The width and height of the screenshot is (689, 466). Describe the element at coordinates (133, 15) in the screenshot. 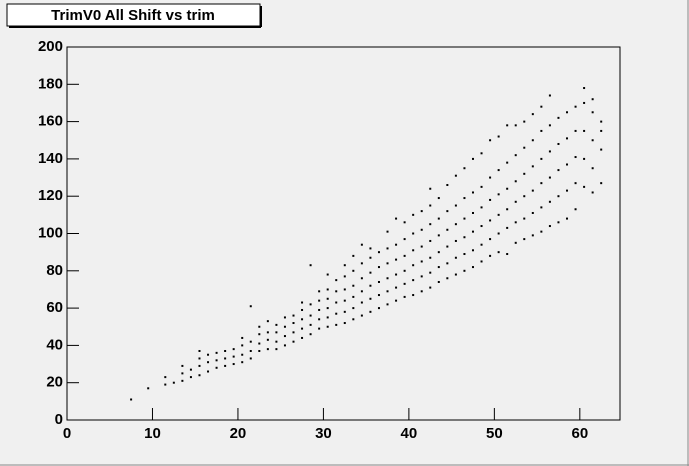

I see `chart-title: TrimV0 All Shift vs trim` at that location.